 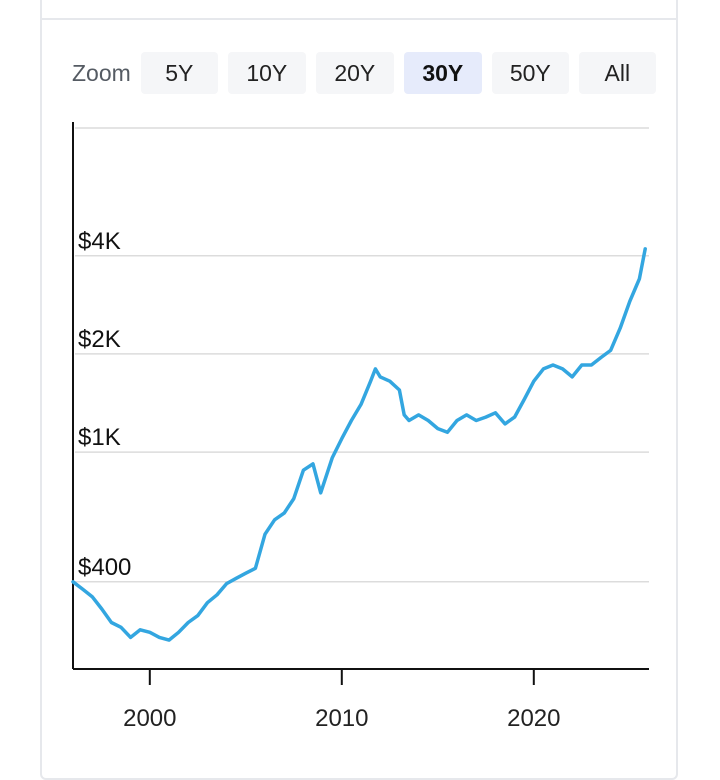 What do you see at coordinates (341, 700) in the screenshot?
I see `x-axis-ticks: 2000 2010 2020` at bounding box center [341, 700].